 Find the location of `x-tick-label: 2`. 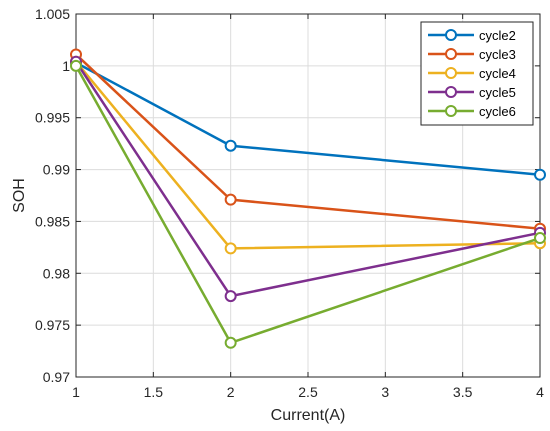

x-tick-label: 2 is located at coordinates (231, 392).